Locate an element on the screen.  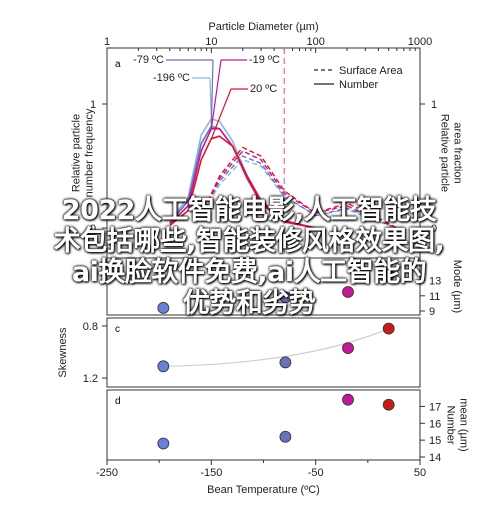
panel-c-frame is located at coordinates (263, 352).